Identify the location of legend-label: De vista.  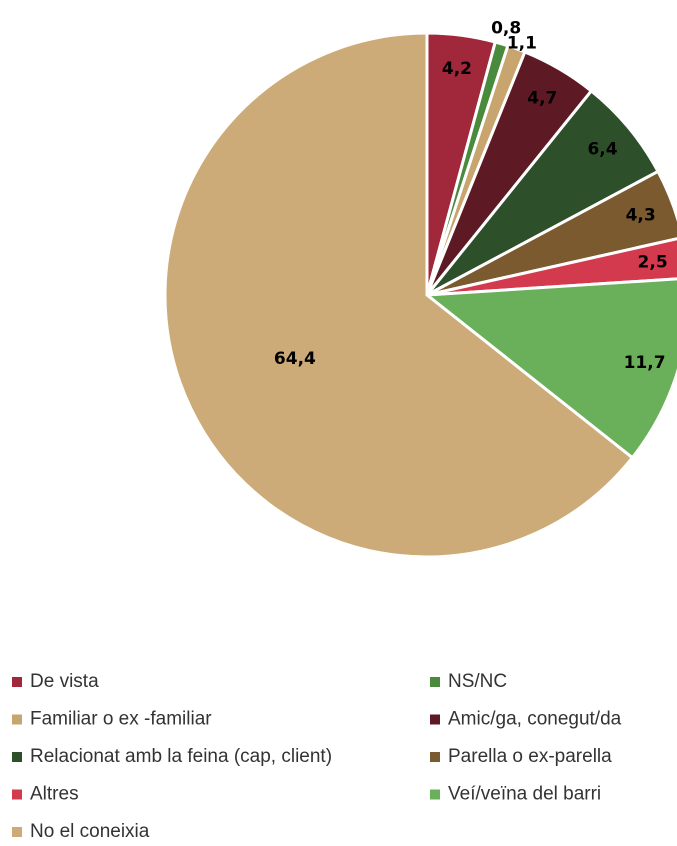
(64, 681).